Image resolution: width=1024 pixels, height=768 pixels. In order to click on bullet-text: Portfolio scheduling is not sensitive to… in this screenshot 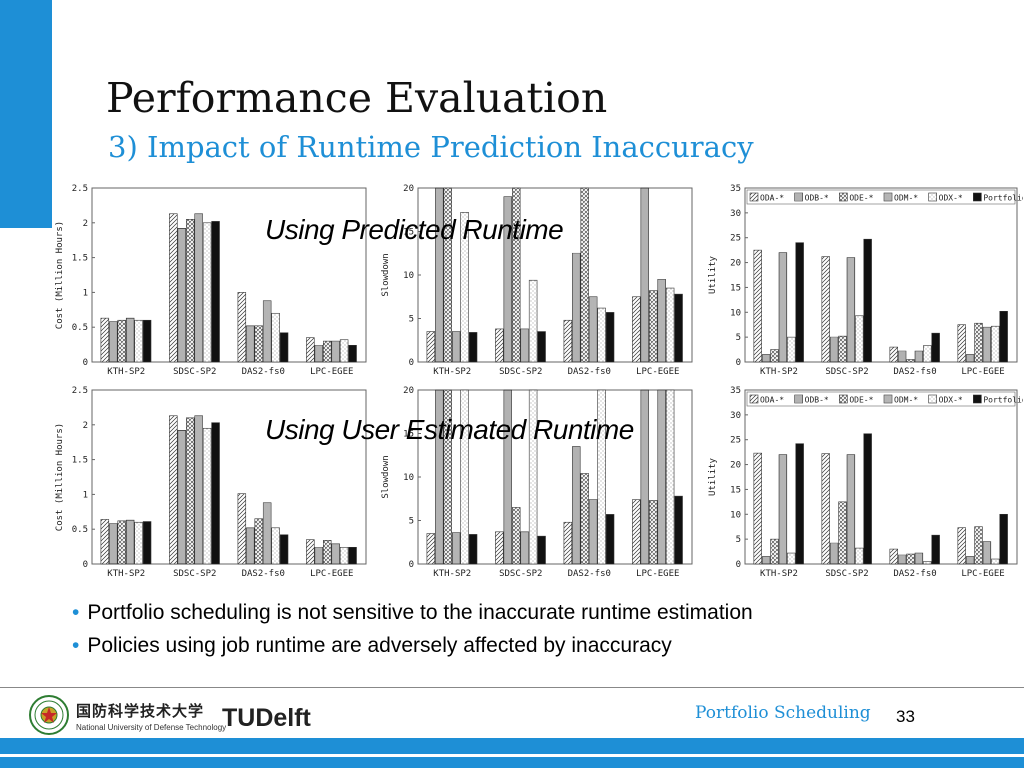, I will do `click(420, 612)`.